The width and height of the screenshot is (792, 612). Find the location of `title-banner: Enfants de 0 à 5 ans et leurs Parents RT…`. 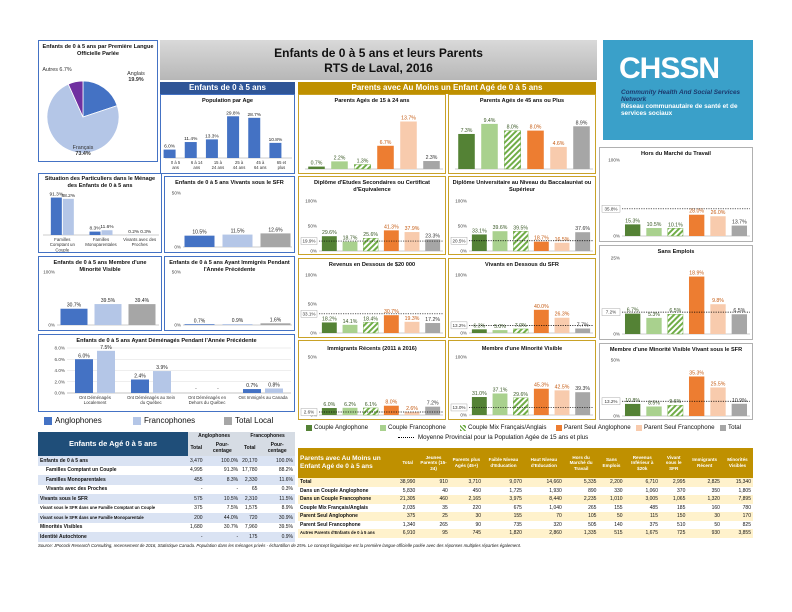

title-banner: Enfants de 0 à 5 ans et leurs Parents RT… is located at coordinates (378, 60).